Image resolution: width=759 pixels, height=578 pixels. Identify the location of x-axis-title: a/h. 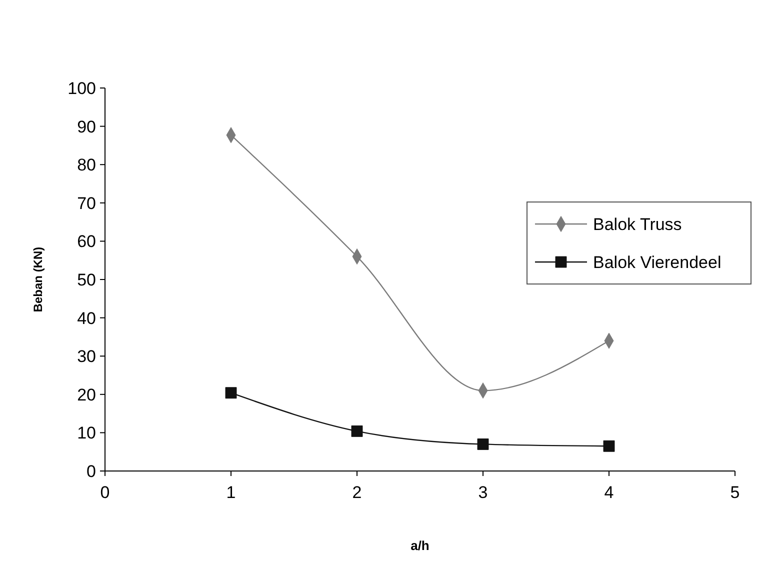
(420, 545).